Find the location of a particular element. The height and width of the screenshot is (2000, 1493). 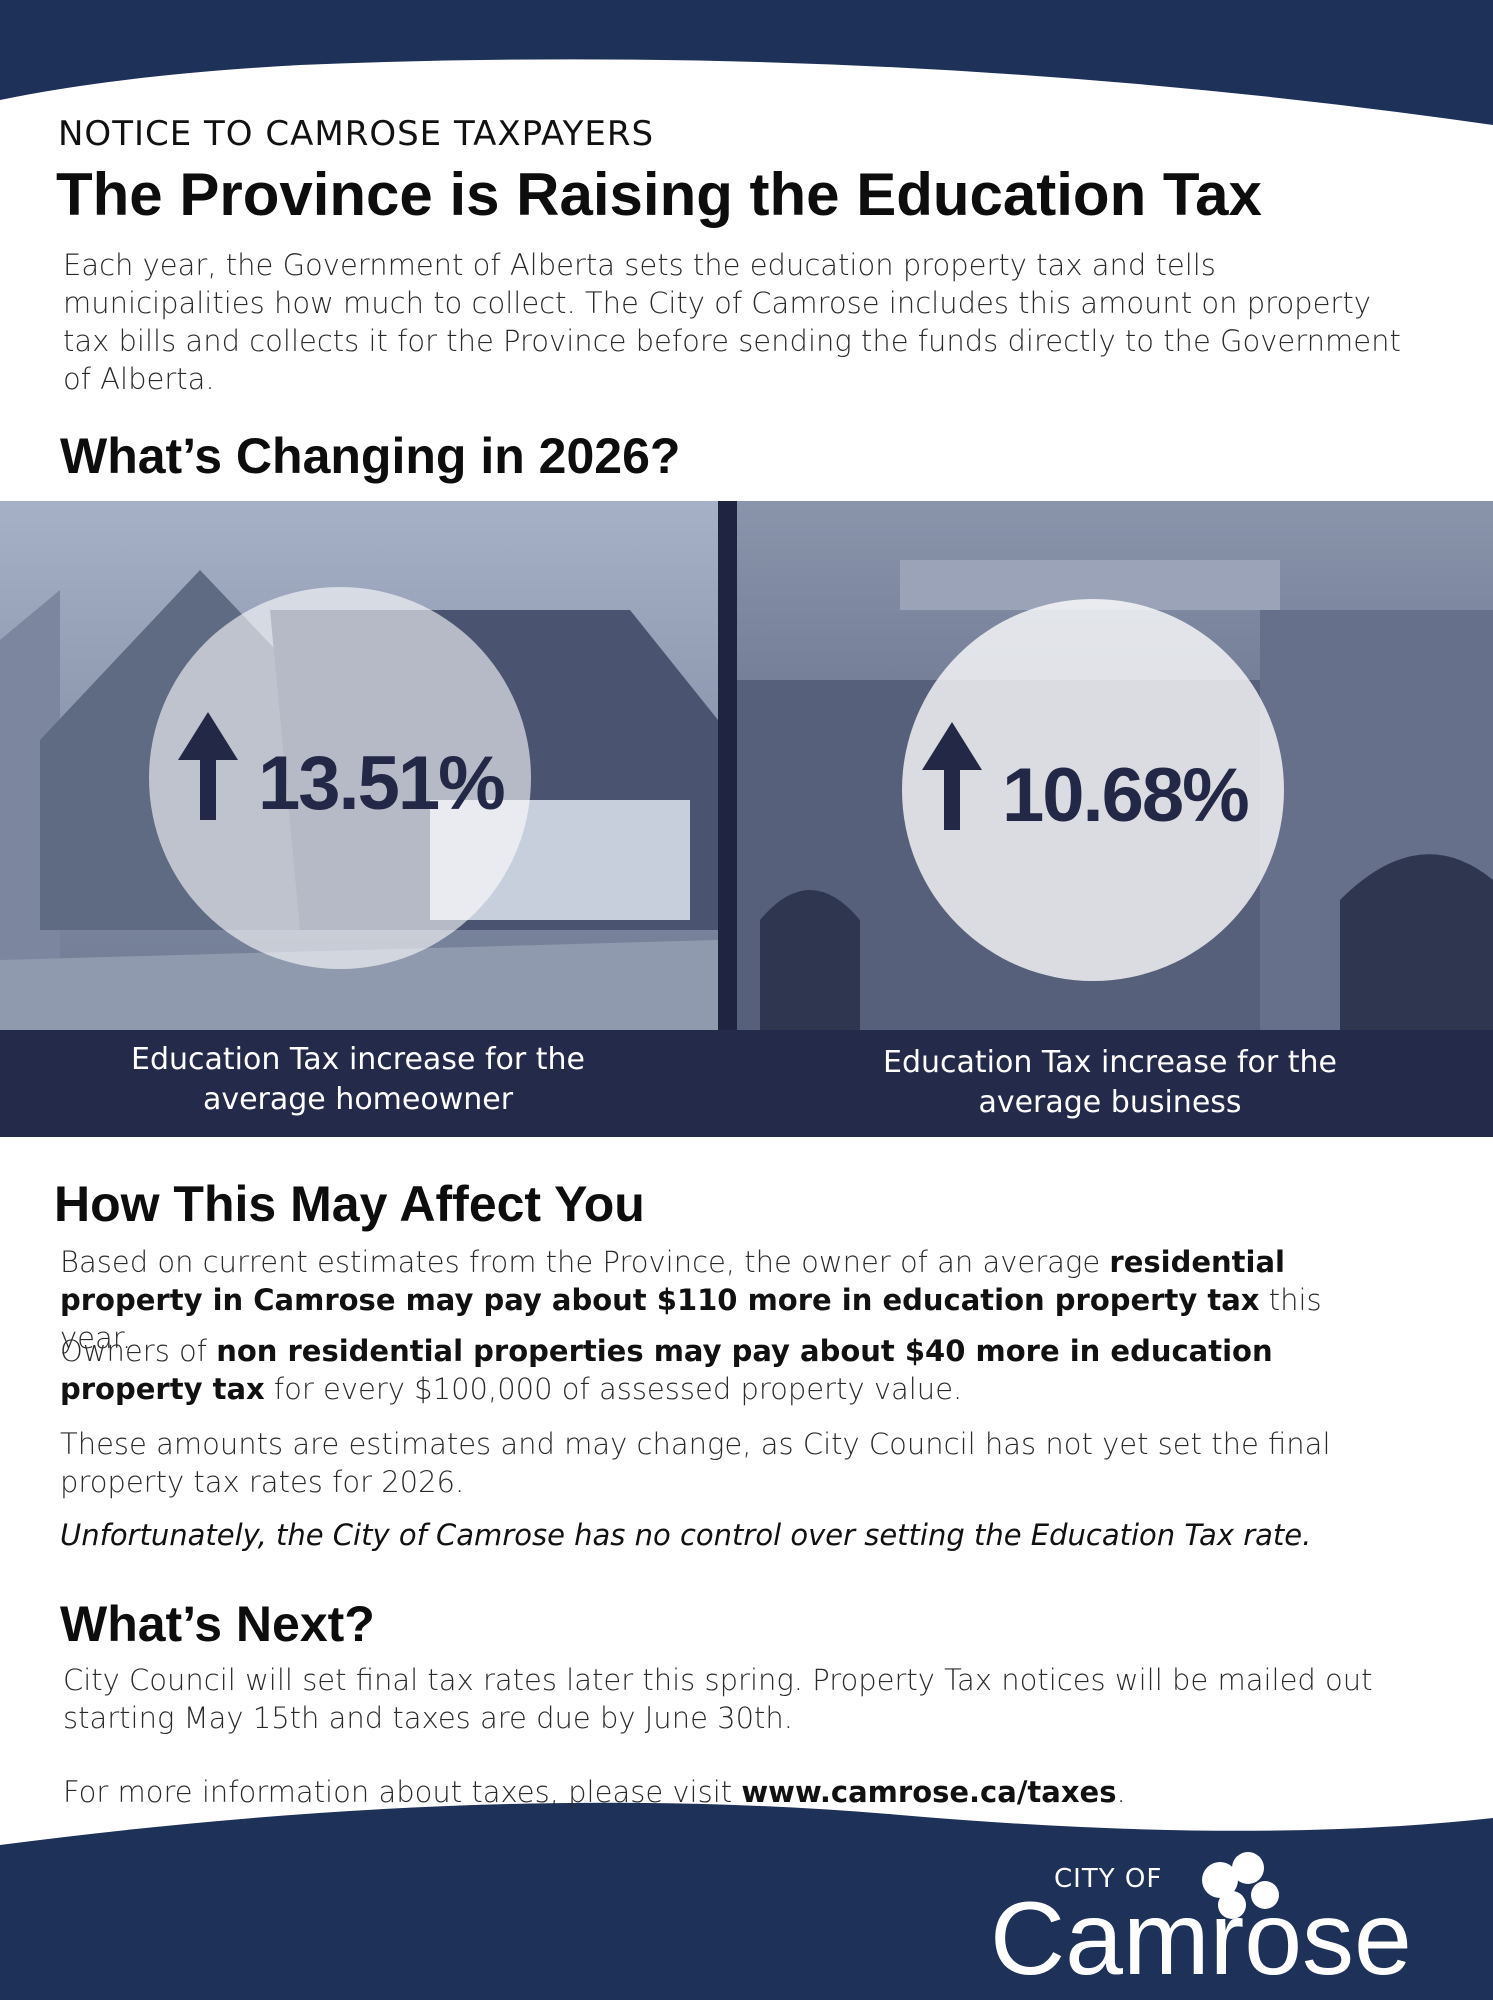

caption-band is located at coordinates (746, 1083).